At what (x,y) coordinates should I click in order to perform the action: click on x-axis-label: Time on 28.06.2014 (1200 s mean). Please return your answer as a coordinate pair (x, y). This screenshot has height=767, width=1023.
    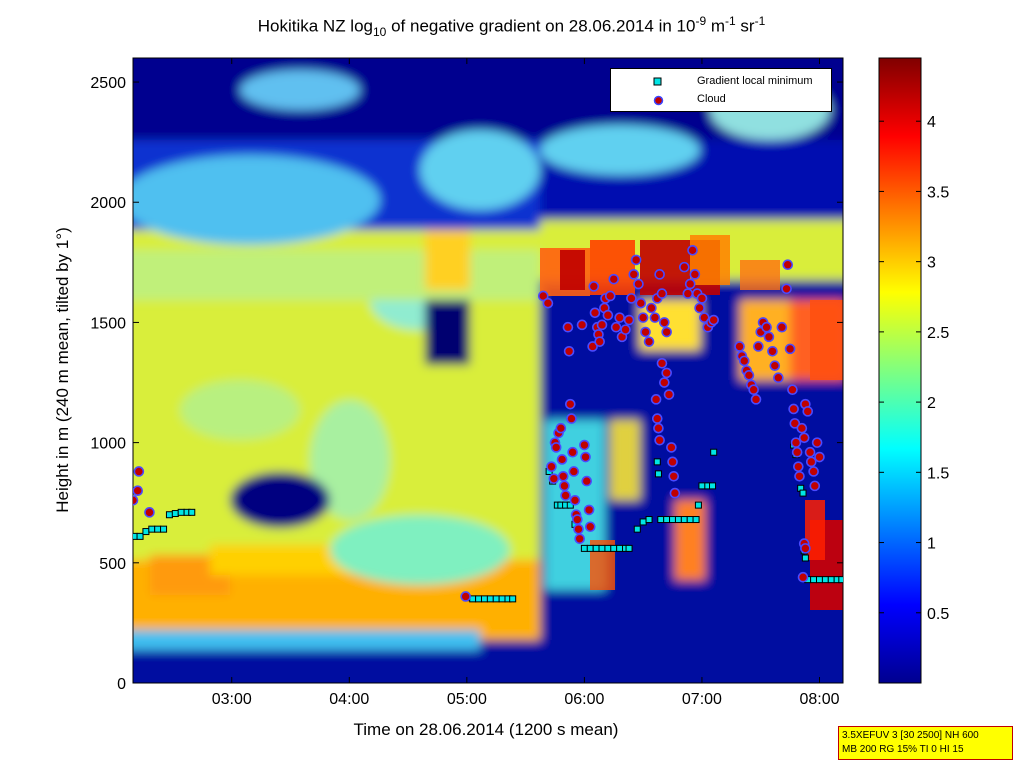
    Looking at the image, I should click on (486, 729).